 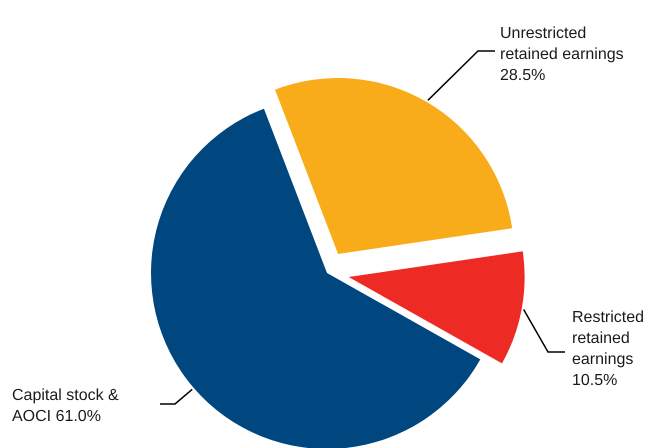 What do you see at coordinates (562, 44) in the screenshot?
I see `slice-label: Unrestricted retained earnings` at bounding box center [562, 44].